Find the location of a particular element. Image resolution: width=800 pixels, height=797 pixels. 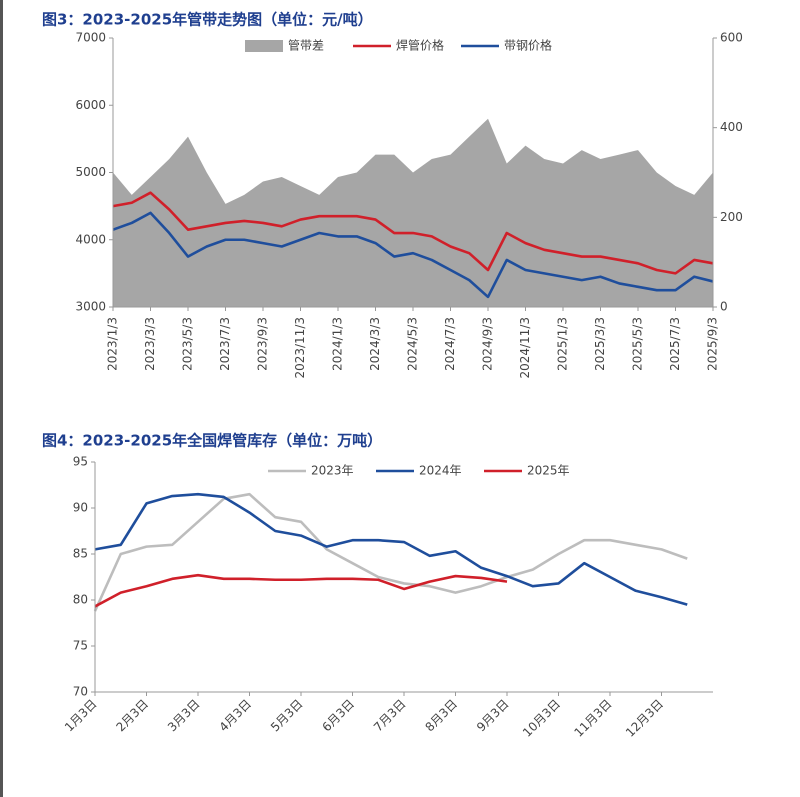

x-tick-label: 4月3日 is located at coordinates (235, 716).